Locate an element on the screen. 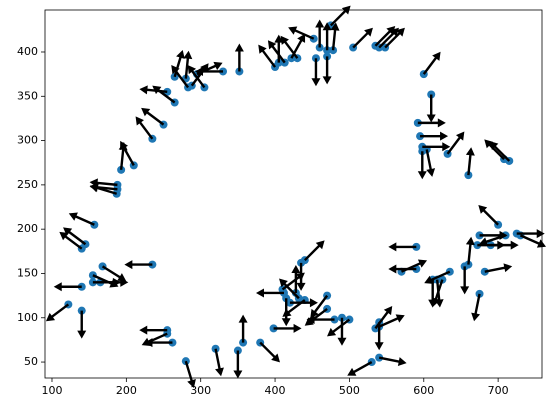 The height and width of the screenshot is (417, 552). y-tick-label: 400 is located at coordinates (27, 51).